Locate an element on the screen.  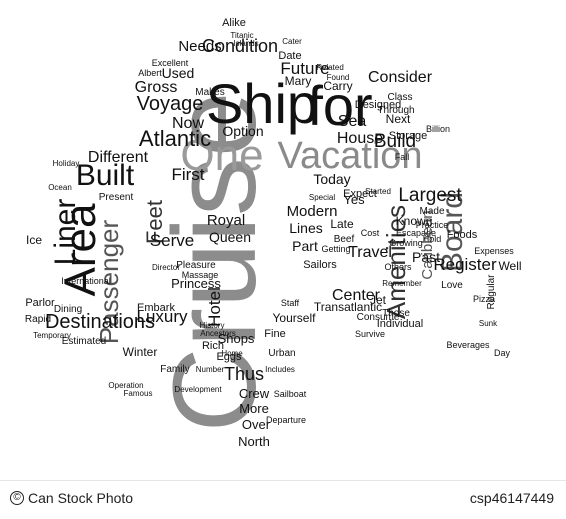
cloud-word: Over is located at coordinates (256, 424).